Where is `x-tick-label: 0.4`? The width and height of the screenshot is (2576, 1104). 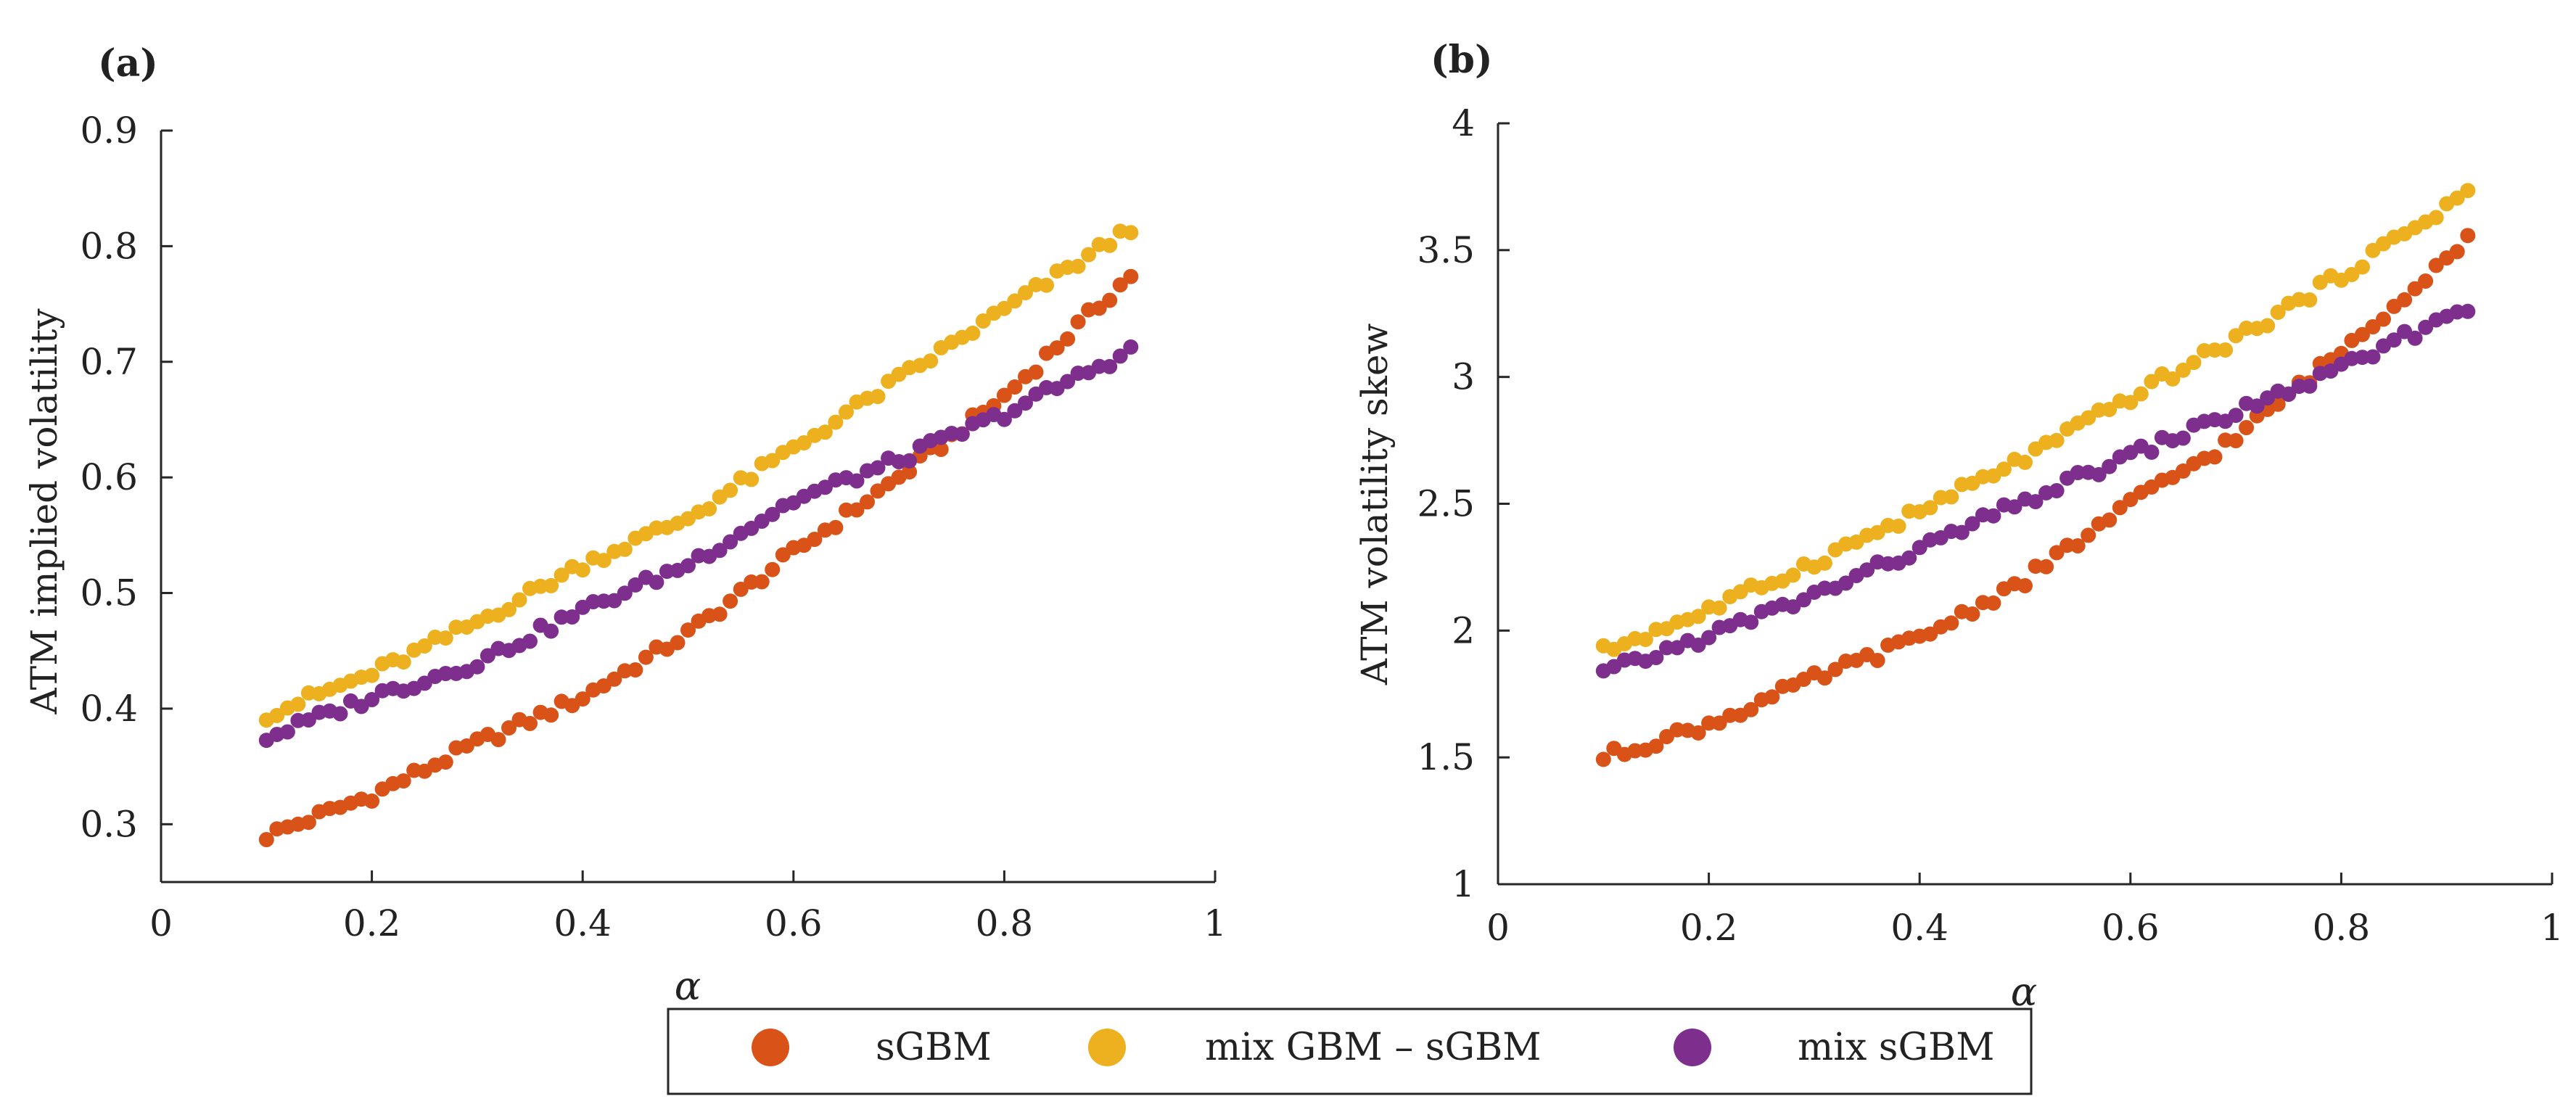 x-tick-label: 0.4 is located at coordinates (583, 923).